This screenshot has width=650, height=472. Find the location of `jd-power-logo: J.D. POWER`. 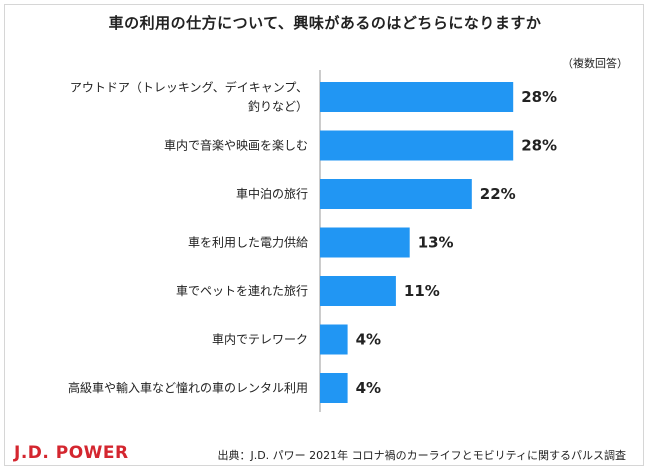

jd-power-logo: J.D. POWER is located at coordinates (71, 453).